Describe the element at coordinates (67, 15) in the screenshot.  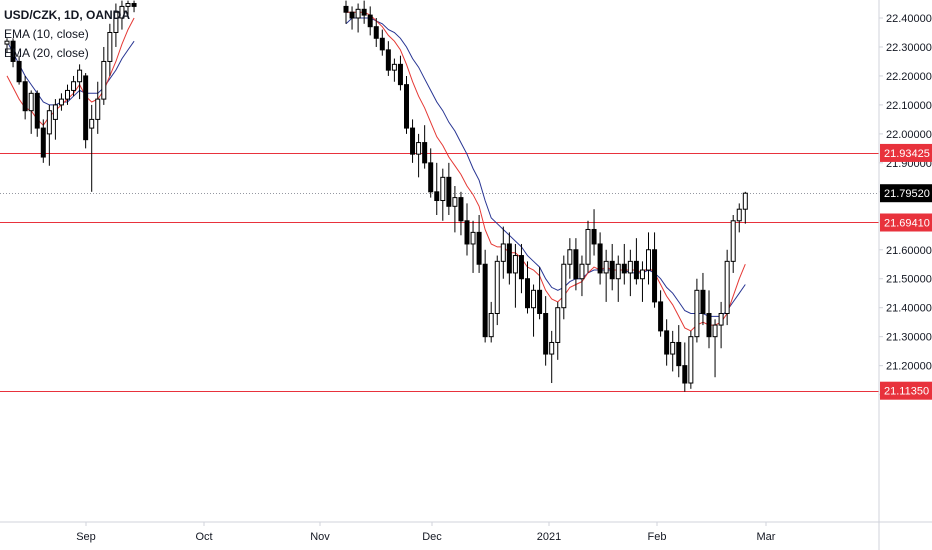
I see `legend-symbol: USD/CZK, 1D, OANDA` at that location.